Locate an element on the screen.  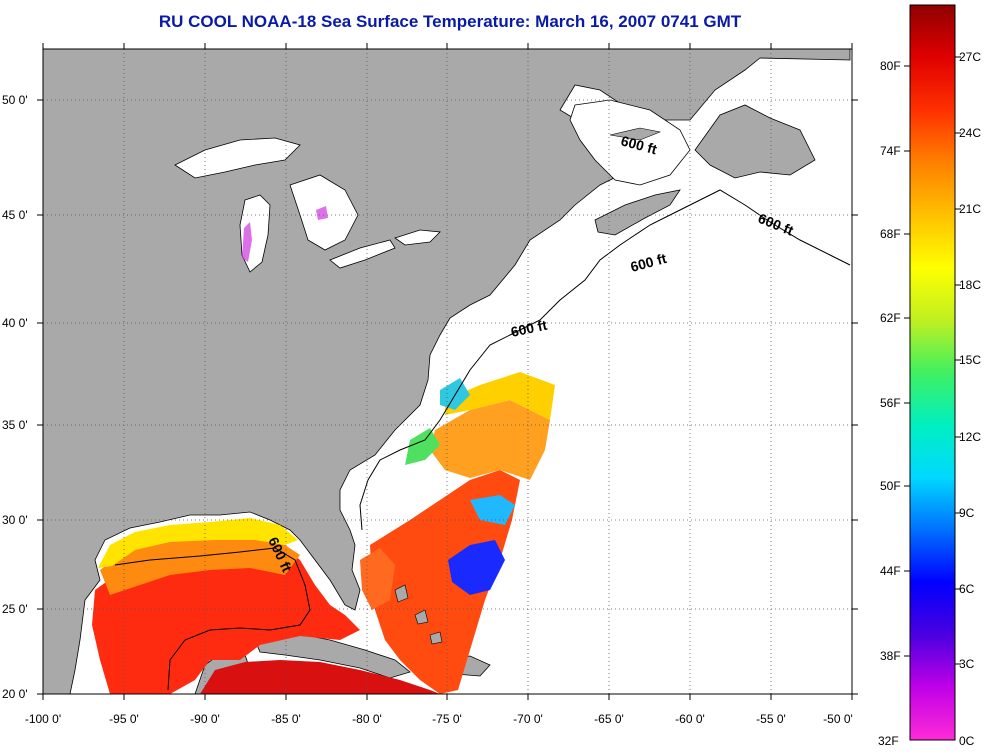
temp-f-label: 50F is located at coordinates (890, 486).